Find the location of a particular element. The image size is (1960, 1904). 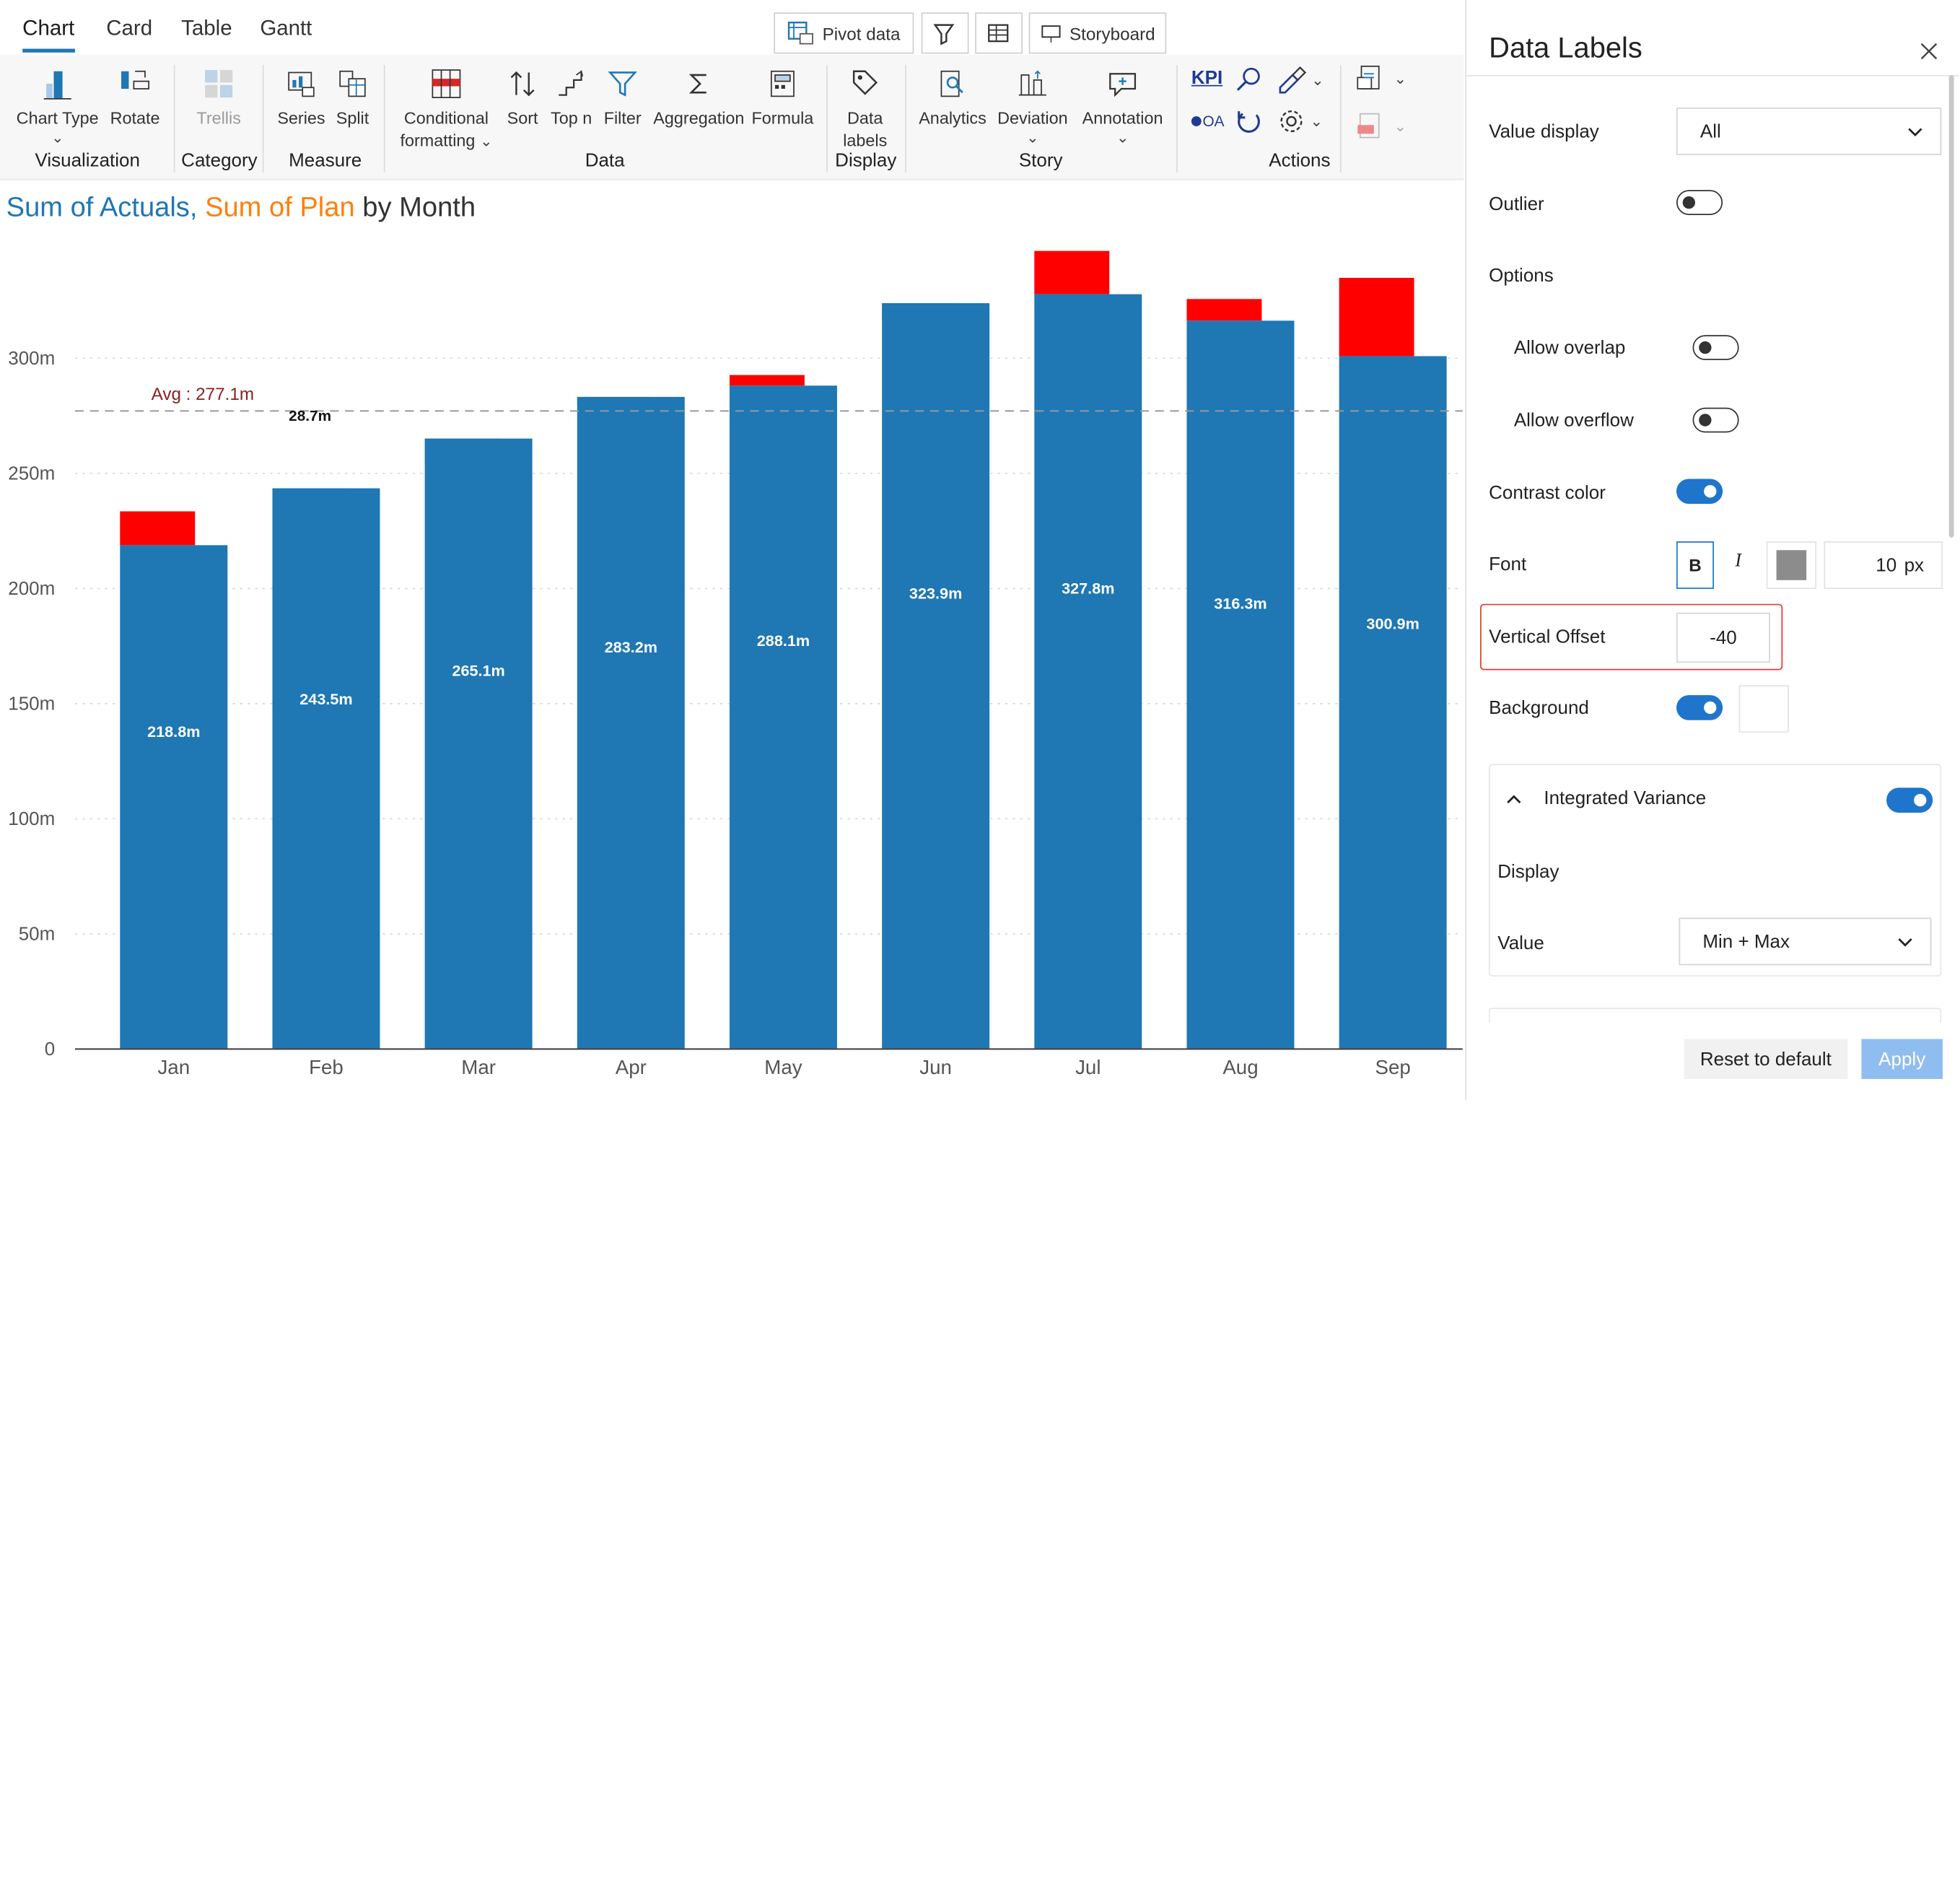

tab-chart: Chart is located at coordinates (48, 34).